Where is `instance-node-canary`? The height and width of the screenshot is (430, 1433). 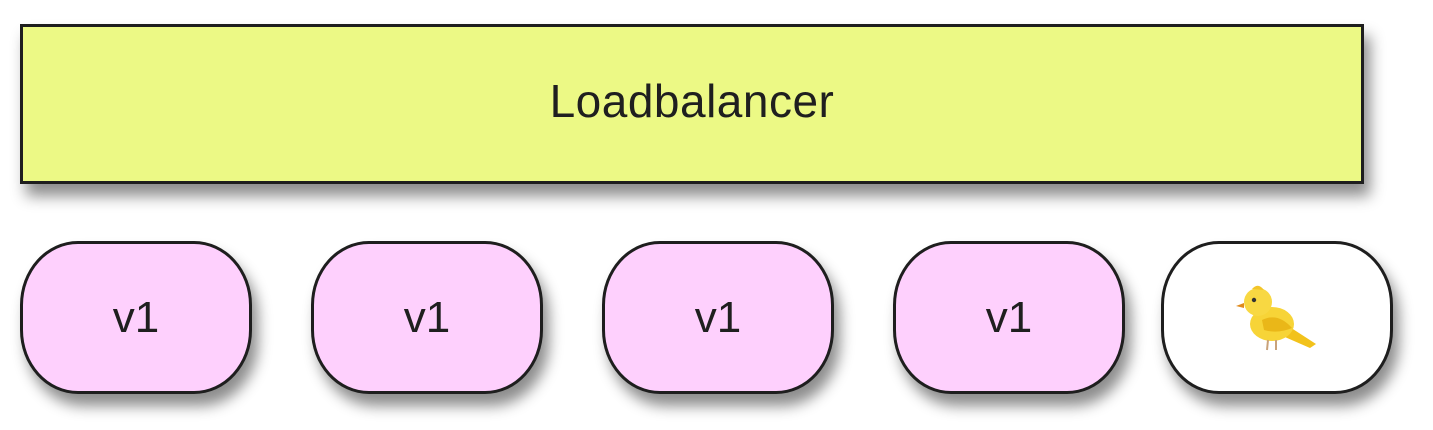
instance-node-canary is located at coordinates (1277, 317).